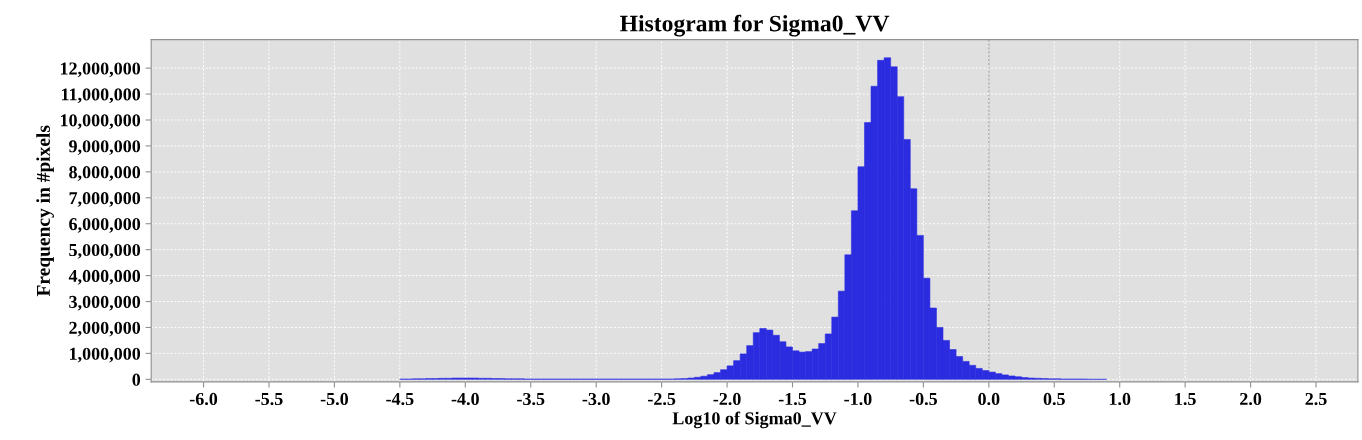 This screenshot has height=440, width=1362. What do you see at coordinates (1185, 399) in the screenshot?
I see `x-tick-label: 1.5` at bounding box center [1185, 399].